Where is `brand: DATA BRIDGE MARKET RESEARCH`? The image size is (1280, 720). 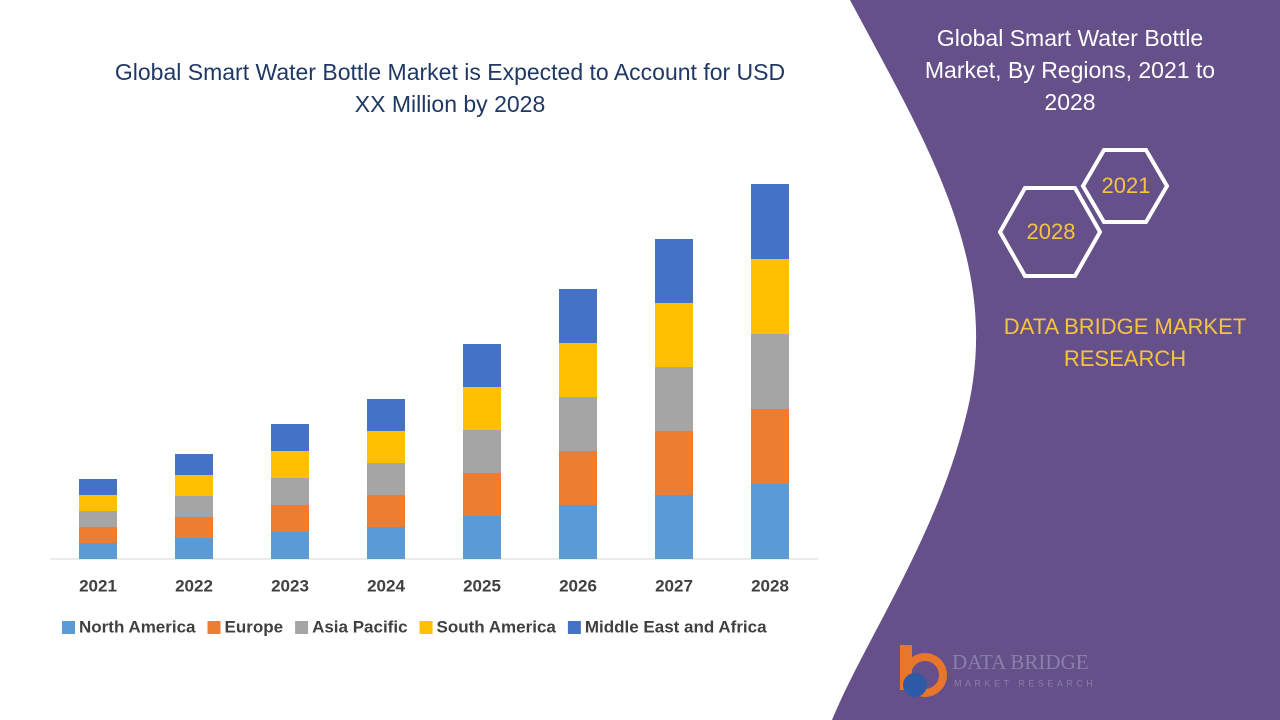
brand: DATA BRIDGE MARKET RESEARCH is located at coordinates (1125, 342).